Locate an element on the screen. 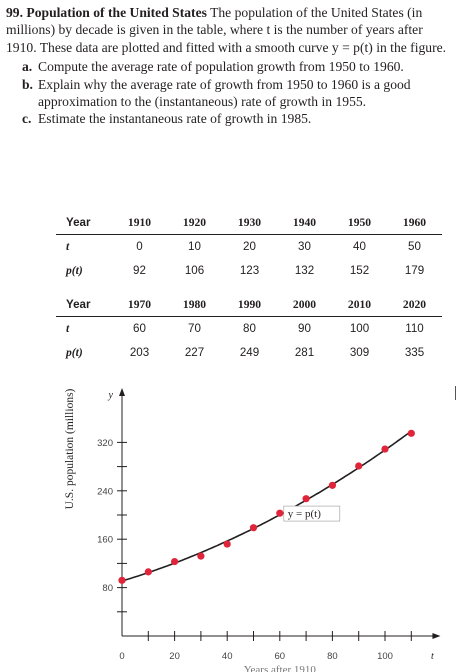  table-cell: 0 is located at coordinates (139, 247).